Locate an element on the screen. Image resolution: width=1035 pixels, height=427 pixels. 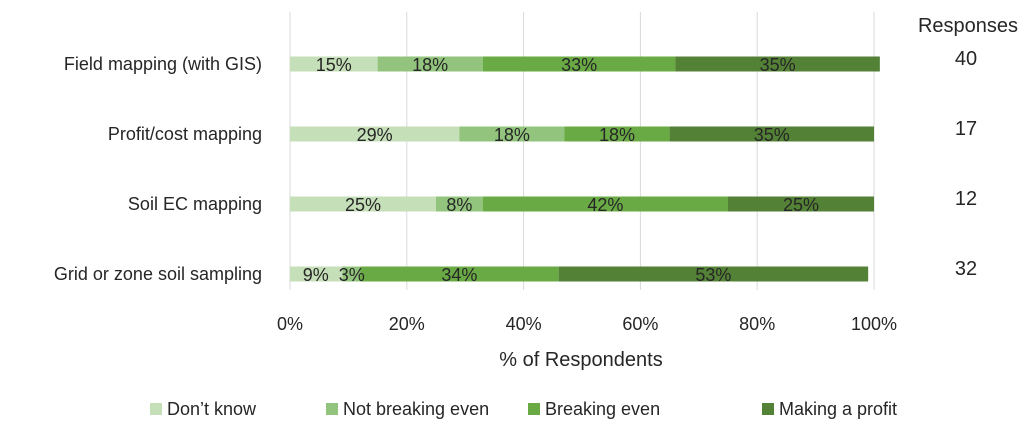
legend-item: Not breaking even is located at coordinates (407, 409).